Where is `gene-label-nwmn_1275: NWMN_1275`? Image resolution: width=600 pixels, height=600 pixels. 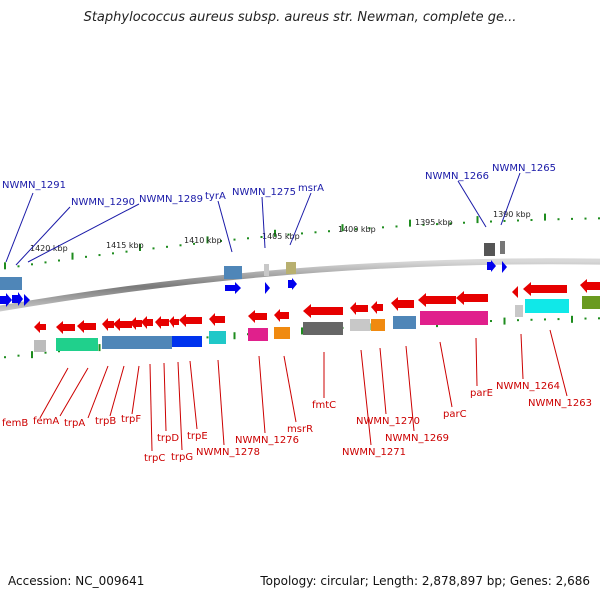
gene-label-nwmn_1275: NWMN_1275 is located at coordinates (264, 192).